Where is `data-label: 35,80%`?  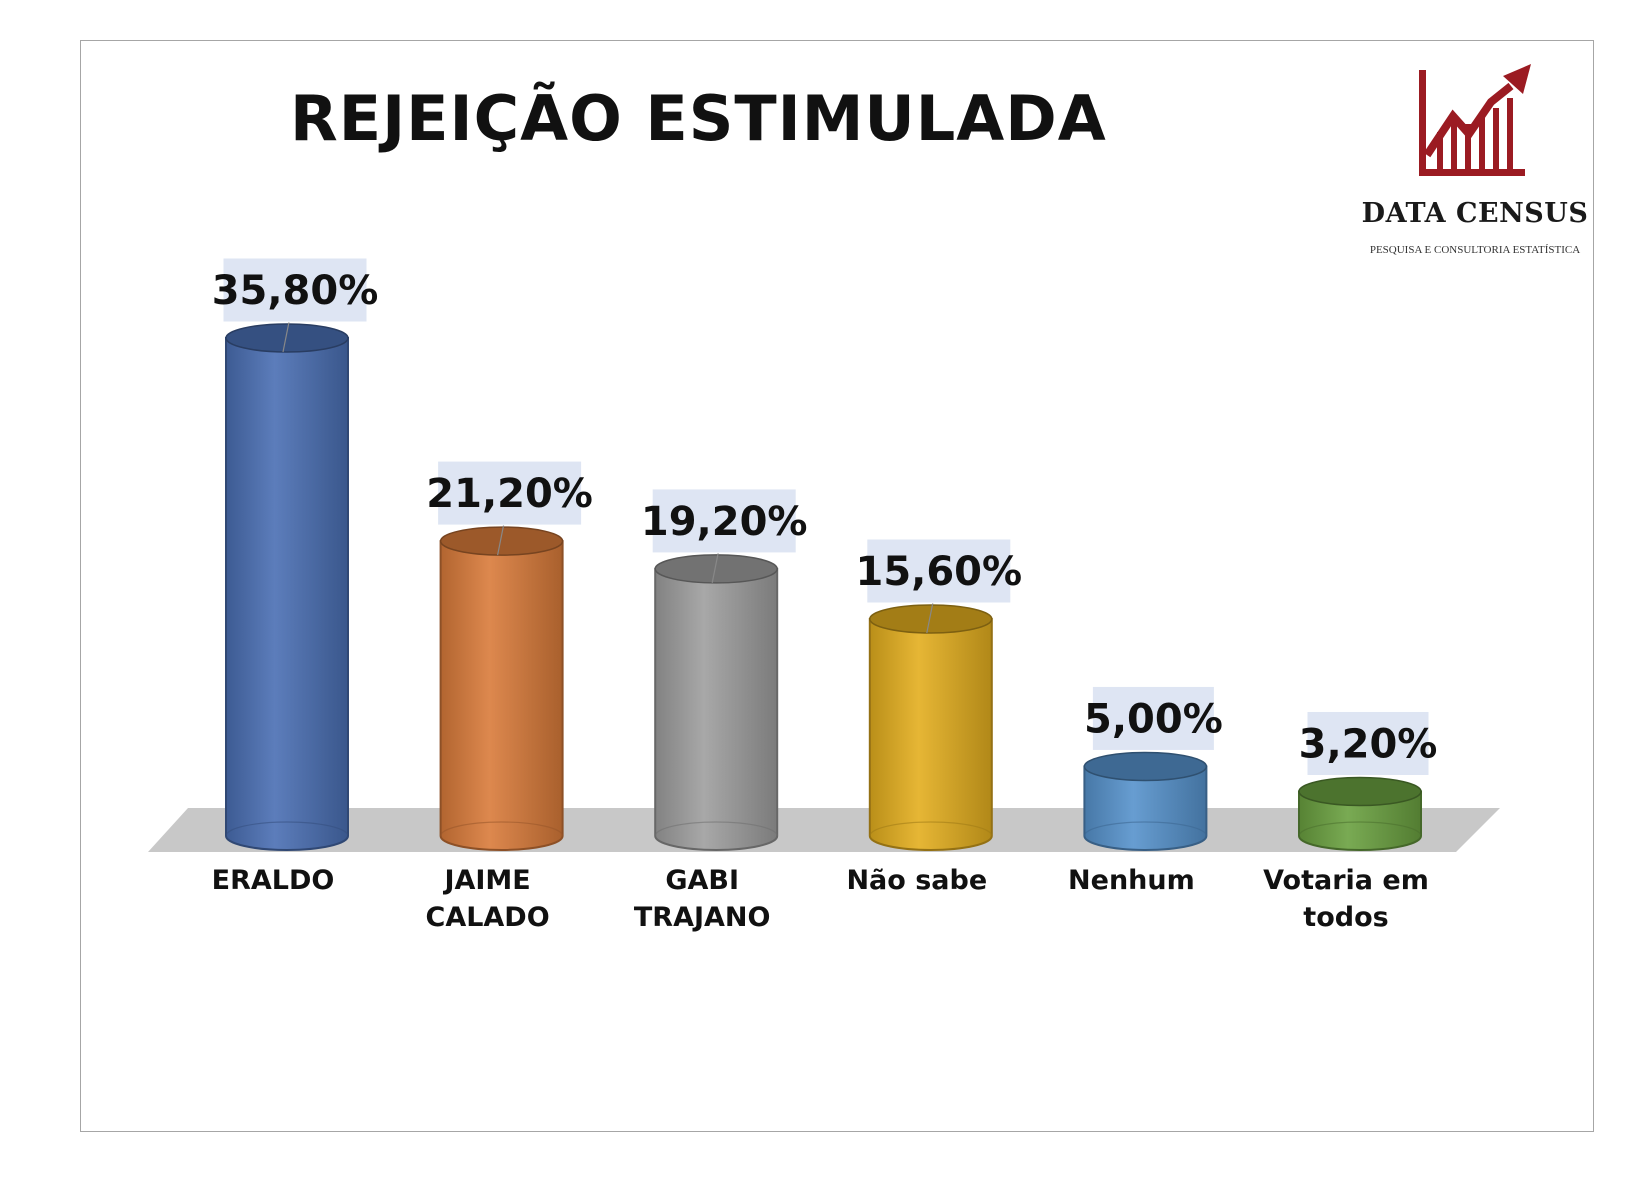 data-label: 35,80% is located at coordinates (295, 291).